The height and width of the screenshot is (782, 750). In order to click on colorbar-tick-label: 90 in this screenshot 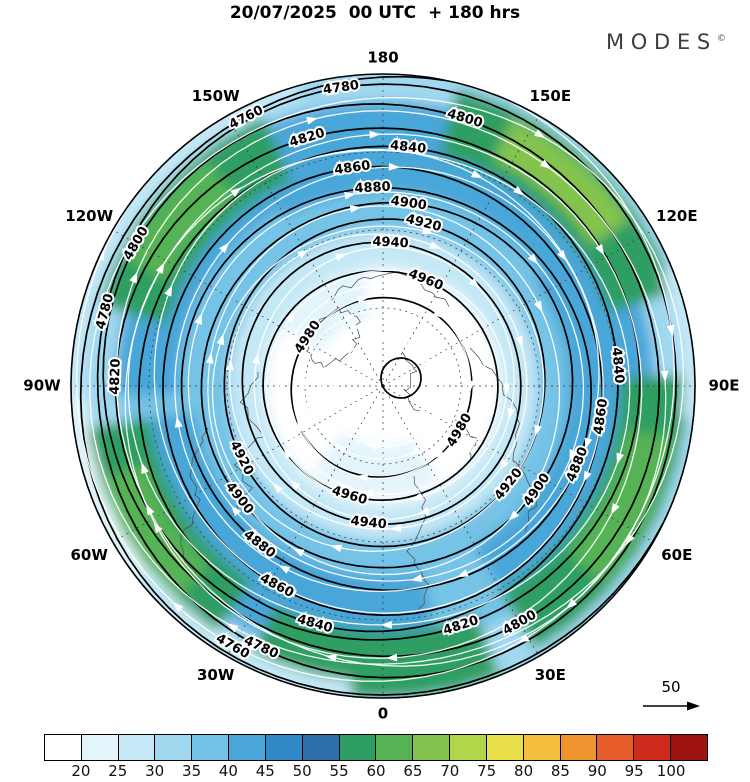, I will do `click(597, 771)`.